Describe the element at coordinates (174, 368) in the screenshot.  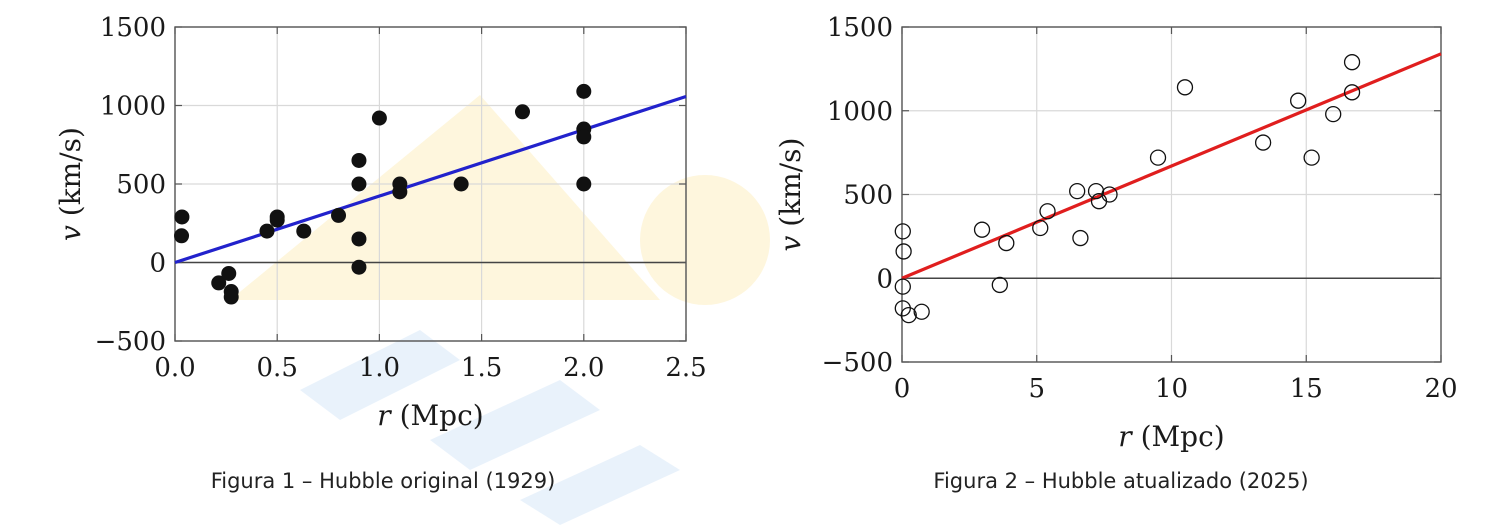
I see `x-tick-label: 0.0` at that location.